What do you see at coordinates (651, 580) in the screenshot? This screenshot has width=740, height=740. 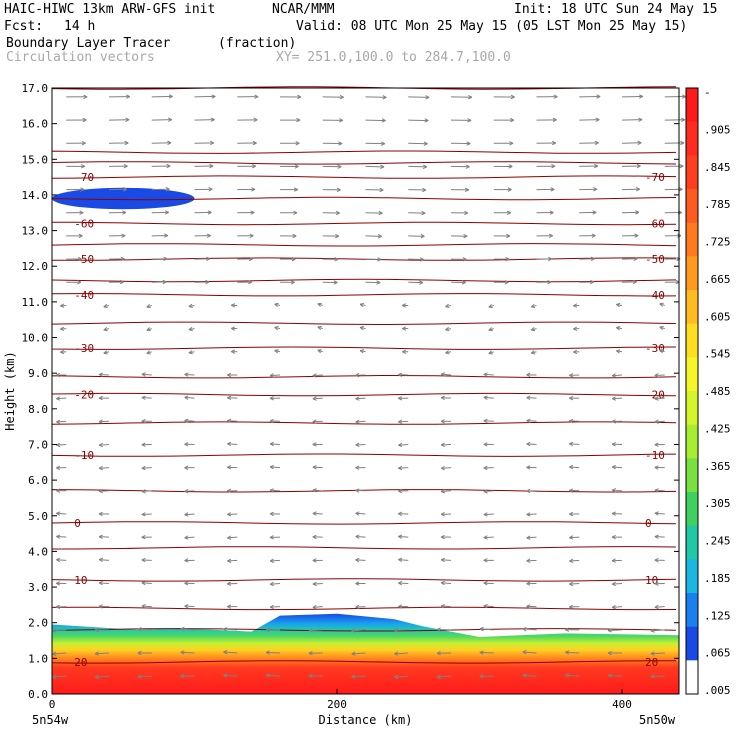 I see `contour-label: 10` at bounding box center [651, 580].